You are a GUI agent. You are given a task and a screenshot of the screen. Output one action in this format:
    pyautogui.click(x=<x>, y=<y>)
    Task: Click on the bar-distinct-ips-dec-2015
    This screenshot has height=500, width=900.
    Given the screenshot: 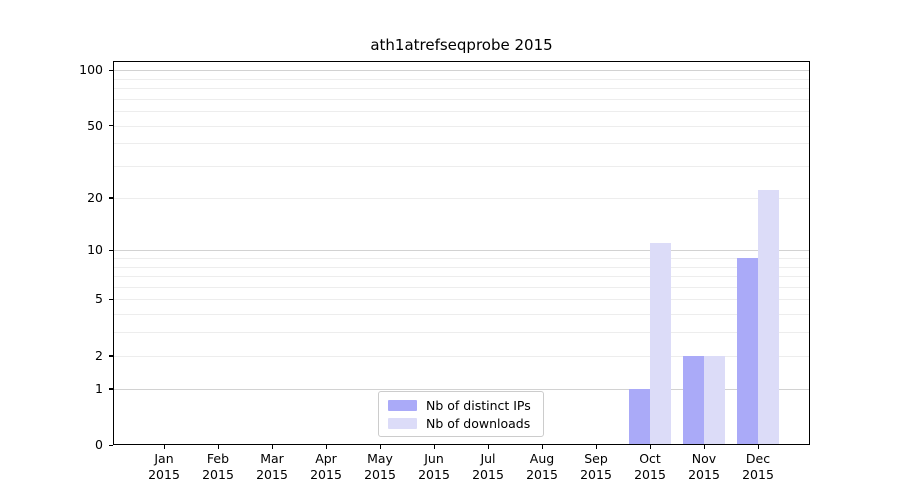 What is the action you would take?
    pyautogui.click(x=747, y=351)
    